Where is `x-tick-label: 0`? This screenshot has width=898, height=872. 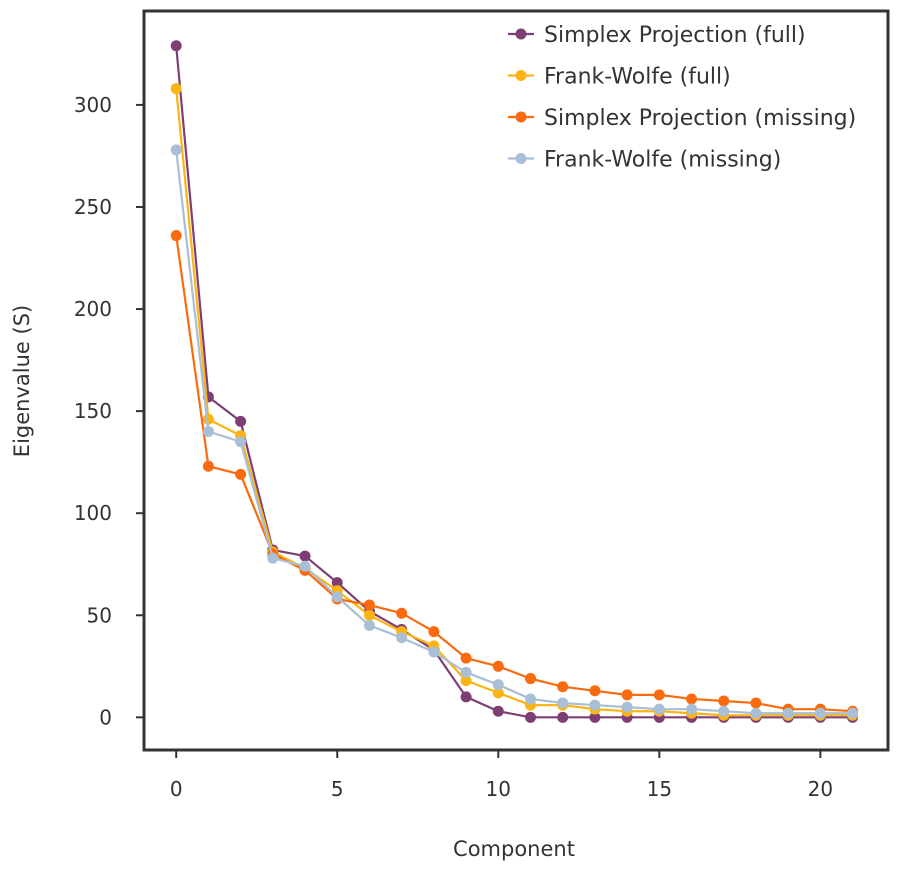 x-tick-label: 0 is located at coordinates (176, 789).